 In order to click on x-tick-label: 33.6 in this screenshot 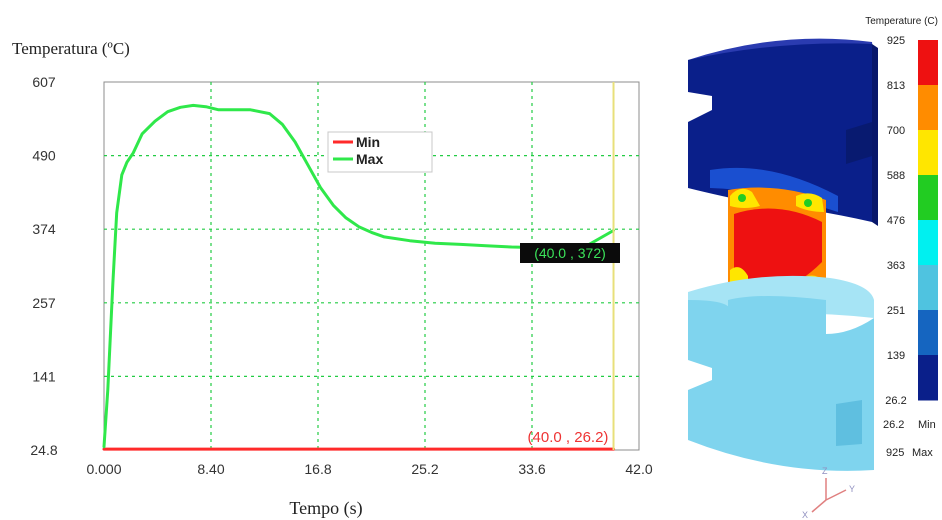, I will do `click(531, 469)`.